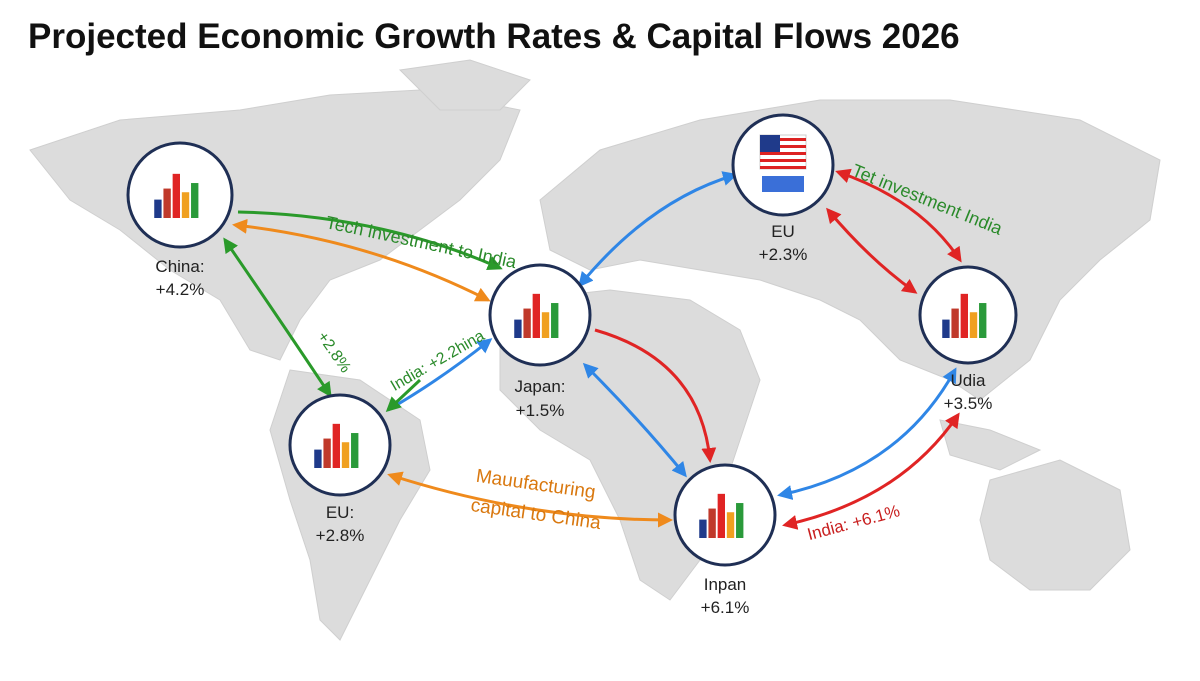  What do you see at coordinates (783, 163) in the screenshot?
I see `flag-icon` at bounding box center [783, 163].